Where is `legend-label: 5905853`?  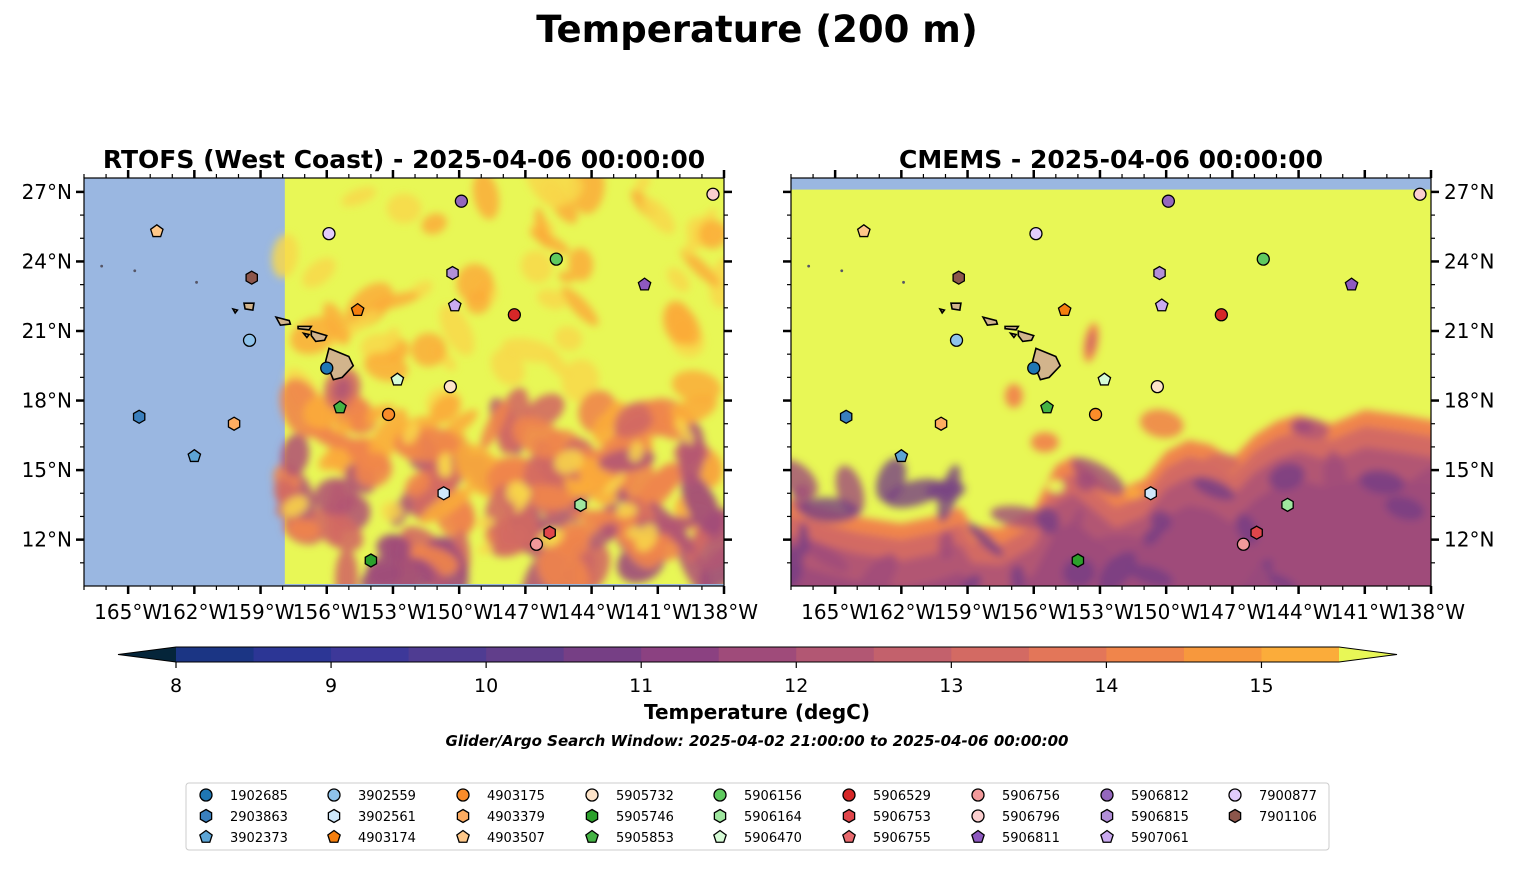 legend-label: 5905853 is located at coordinates (645, 838).